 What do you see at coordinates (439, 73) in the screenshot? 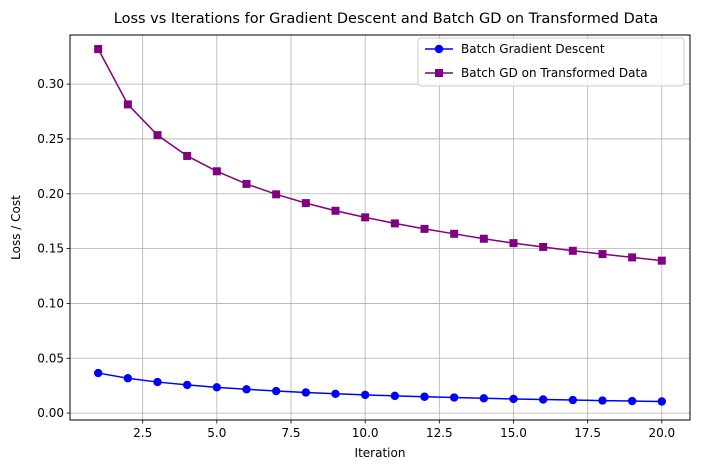
I see `legend-marker-batch-gd-transformed` at bounding box center [439, 73].